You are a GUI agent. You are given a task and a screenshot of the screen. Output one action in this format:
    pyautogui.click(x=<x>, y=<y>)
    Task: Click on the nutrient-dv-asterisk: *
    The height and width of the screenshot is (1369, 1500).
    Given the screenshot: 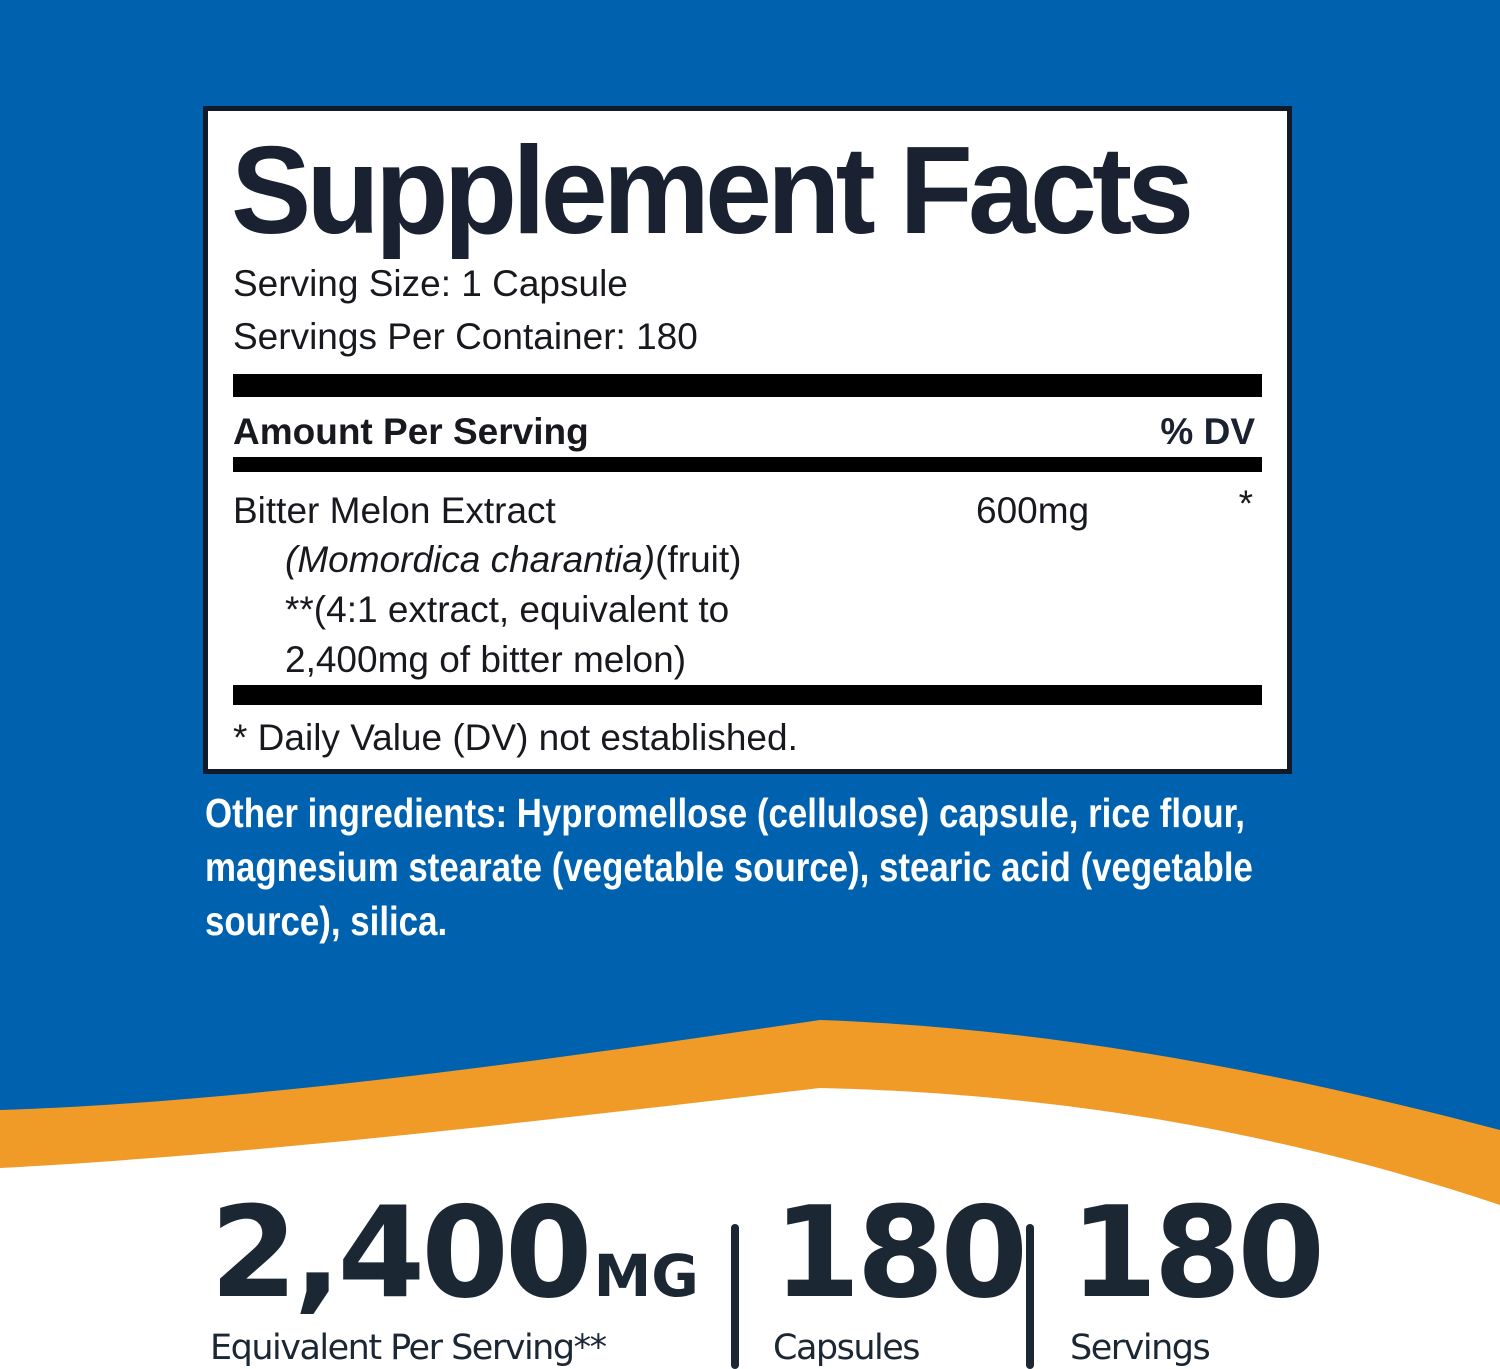 What is the action you would take?
    pyautogui.click(x=1245, y=503)
    